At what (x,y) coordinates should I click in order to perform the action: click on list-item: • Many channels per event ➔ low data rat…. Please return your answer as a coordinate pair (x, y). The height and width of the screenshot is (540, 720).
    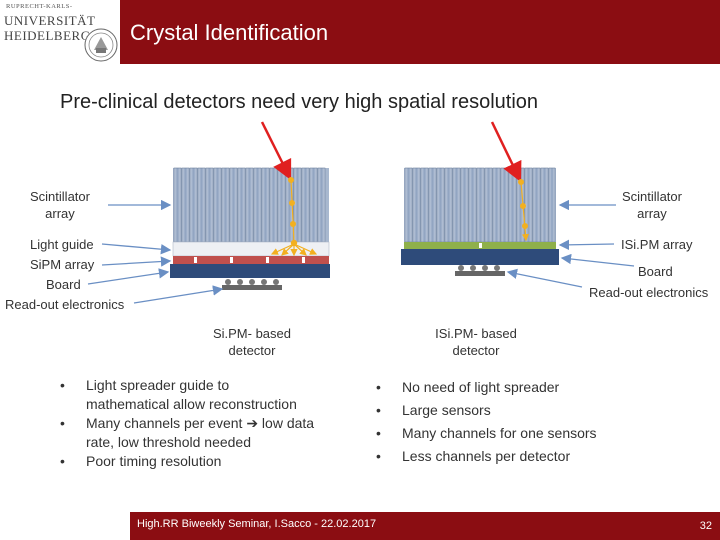
    Looking at the image, I should click on (187, 432).